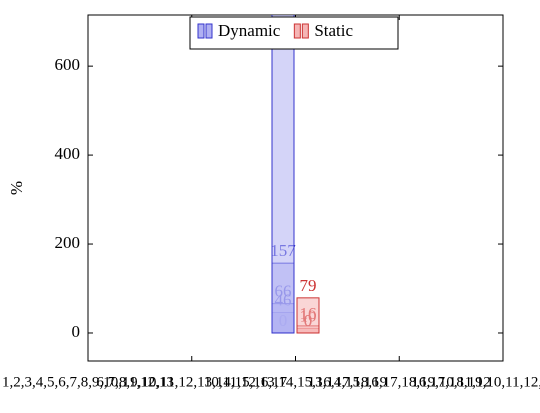  Describe the element at coordinates (333, 30) in the screenshot. I see `legend-label: Static` at that location.